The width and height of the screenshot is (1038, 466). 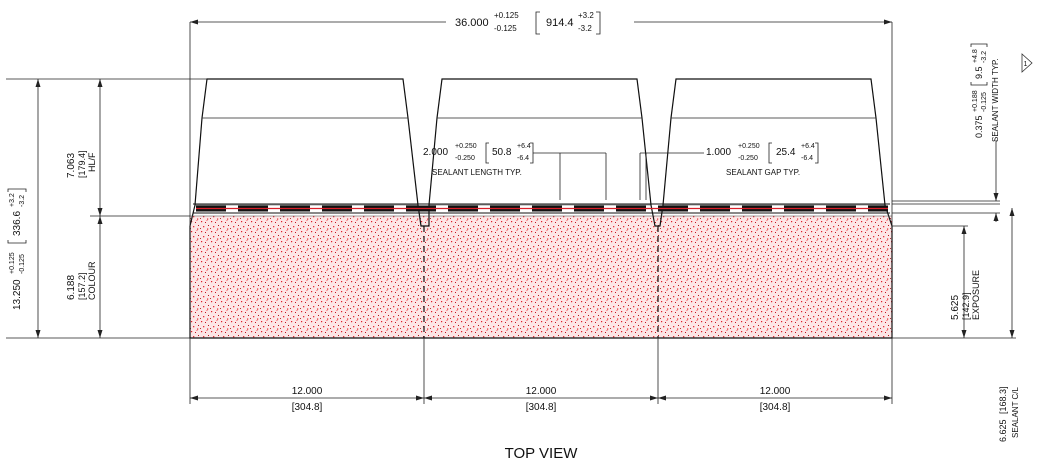 What do you see at coordinates (22, 264) in the screenshot?
I see `overall-height-tol-minus: -0.125` at bounding box center [22, 264].